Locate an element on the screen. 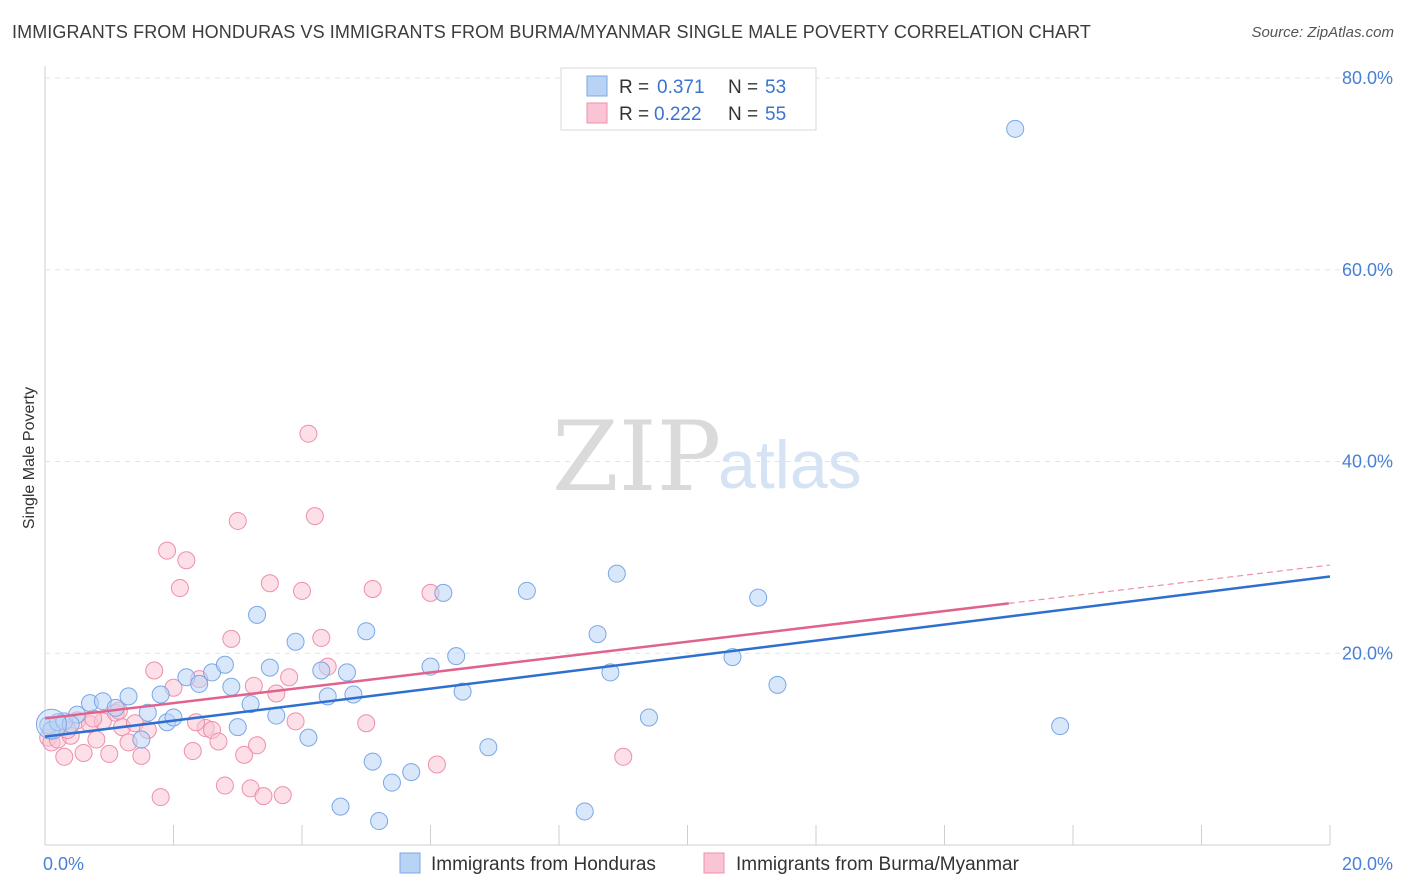 This screenshot has height=892, width=1406. legend-bottom-swatch-burma is located at coordinates (714, 863).